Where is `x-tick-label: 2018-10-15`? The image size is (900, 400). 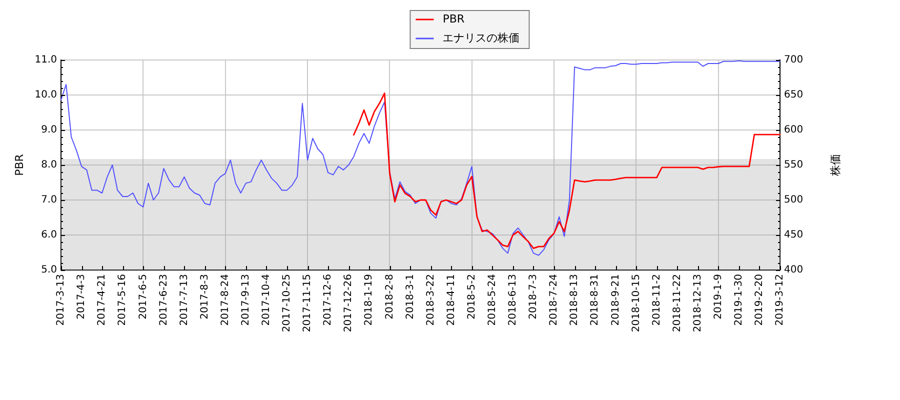
x-tick-label: 2018-10-15 is located at coordinates (636, 303).